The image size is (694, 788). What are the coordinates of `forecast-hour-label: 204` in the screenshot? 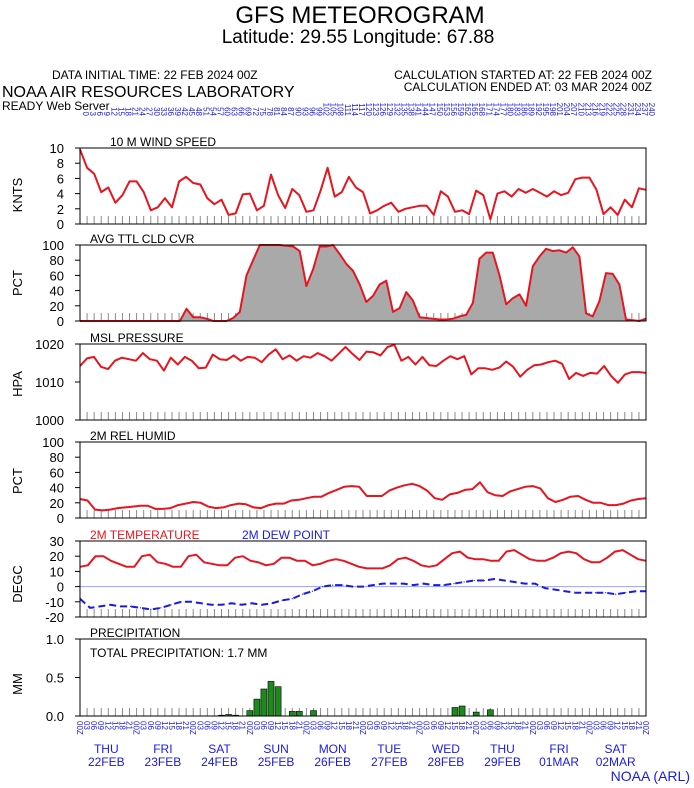 It's located at (566, 110).